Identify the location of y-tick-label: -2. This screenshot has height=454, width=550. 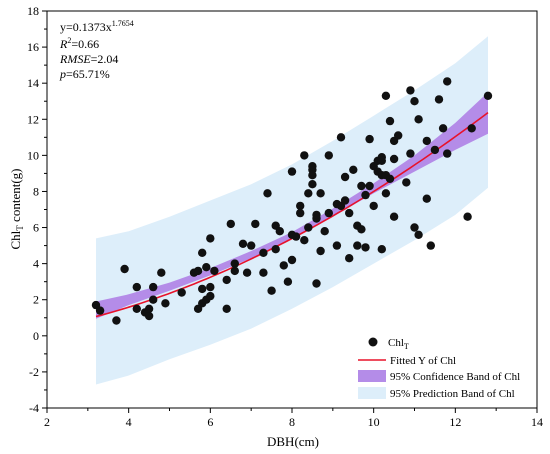
(34, 372).